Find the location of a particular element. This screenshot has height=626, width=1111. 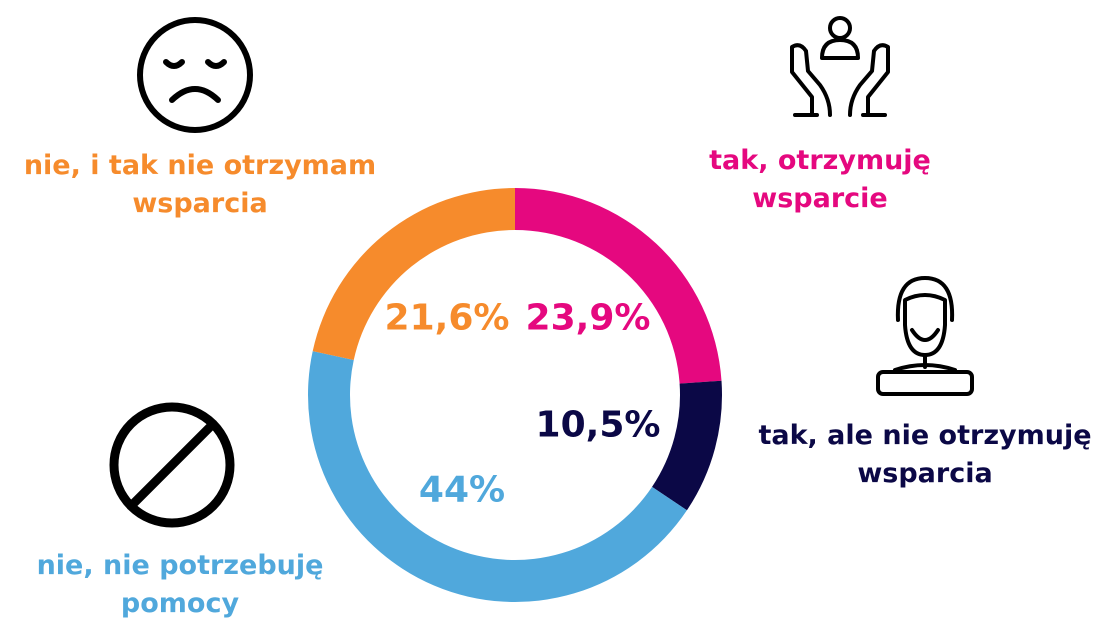

category-label: tak, ale nie otrzymuję wsparcia is located at coordinates (925, 454).